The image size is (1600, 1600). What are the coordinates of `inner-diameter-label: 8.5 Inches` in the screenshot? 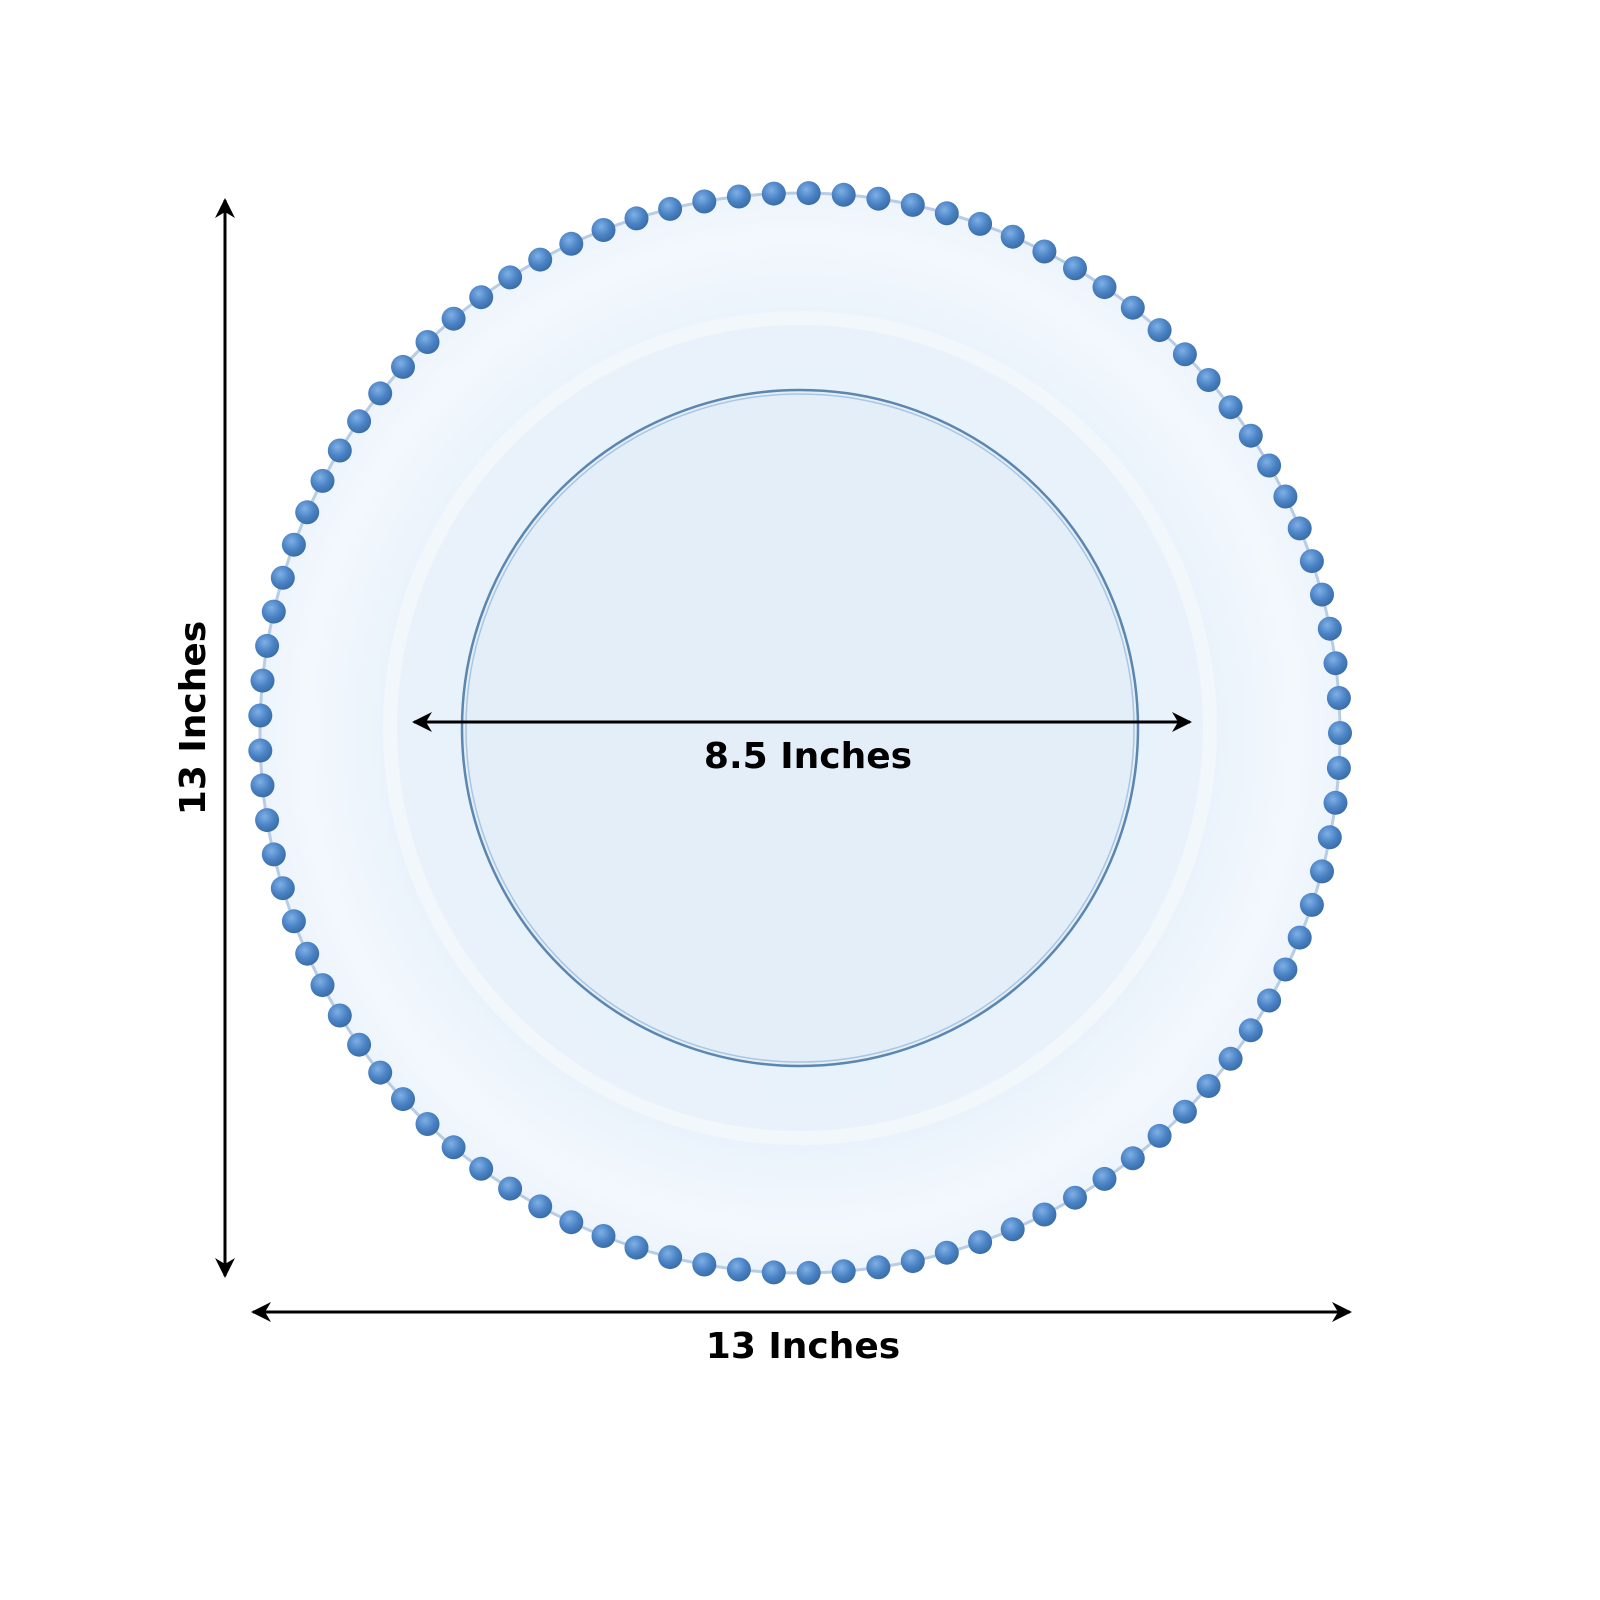 It's located at (808, 756).